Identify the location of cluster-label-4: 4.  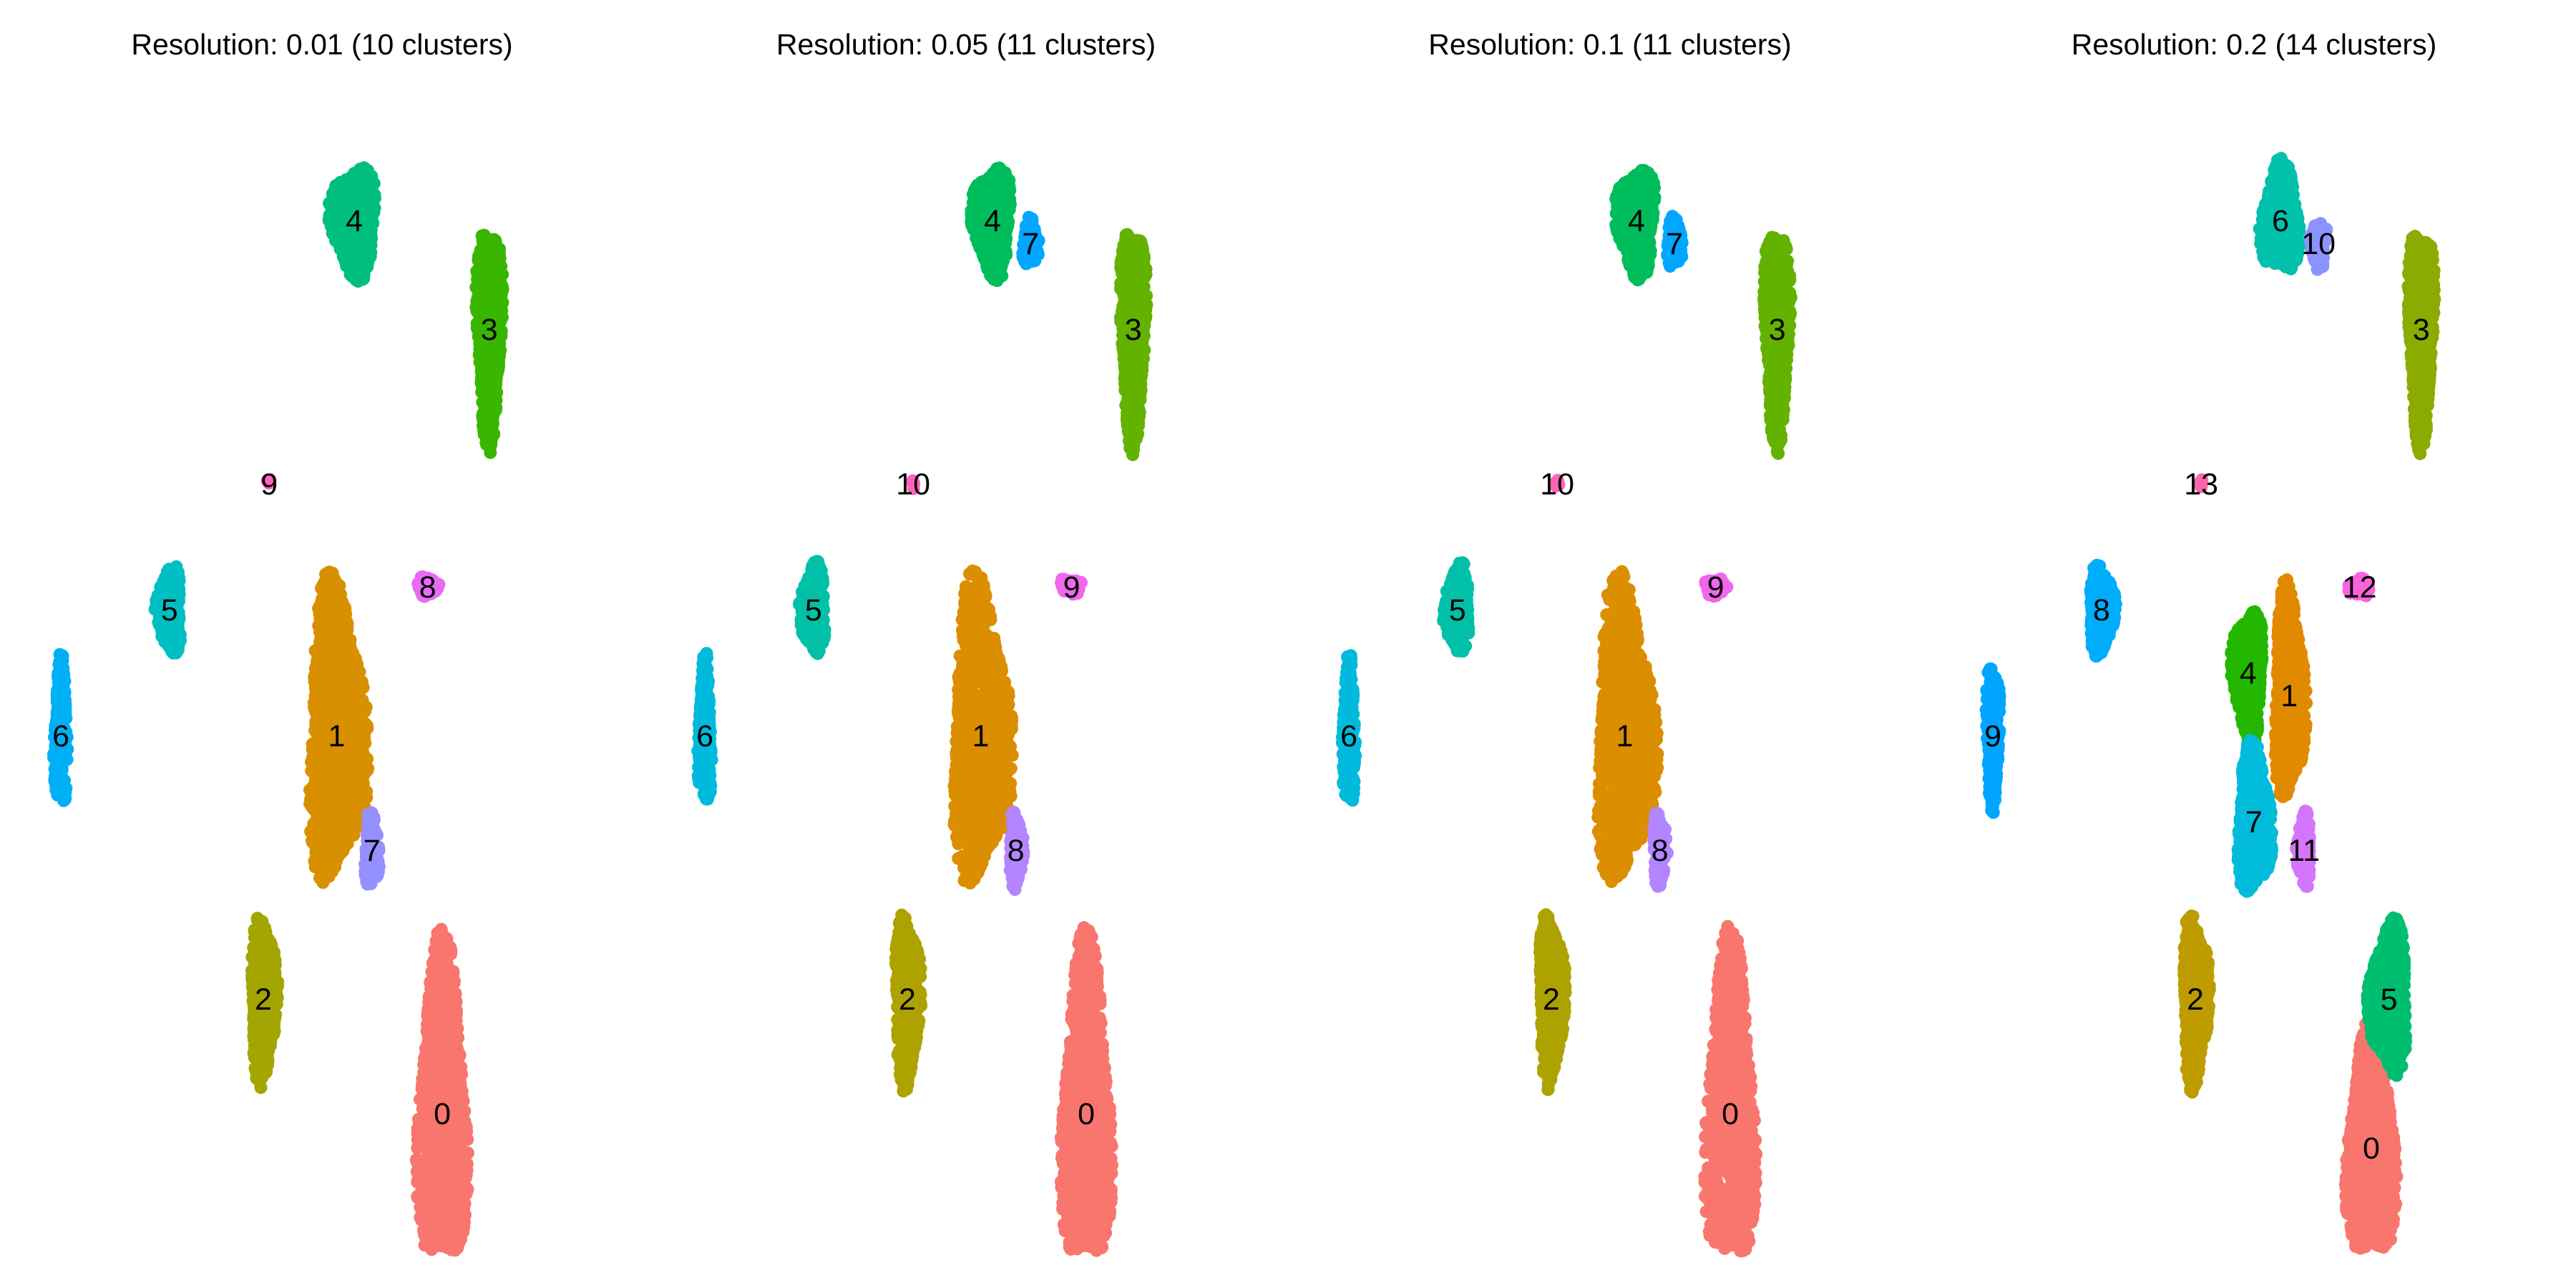
(354, 221).